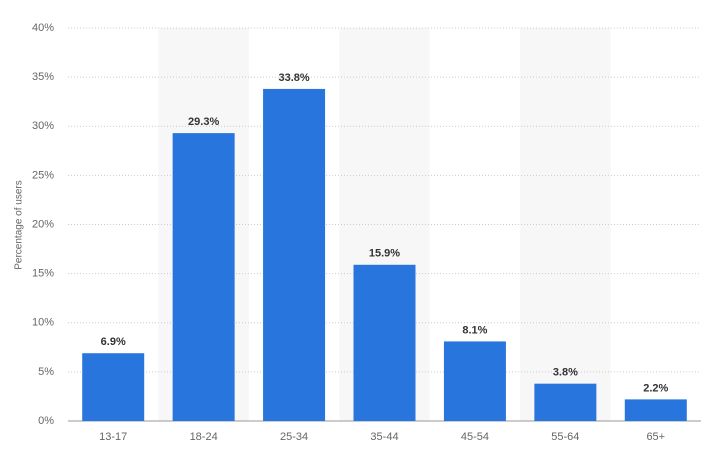 The image size is (712, 465). I want to click on y-tick-label: 25%, so click(43, 175).